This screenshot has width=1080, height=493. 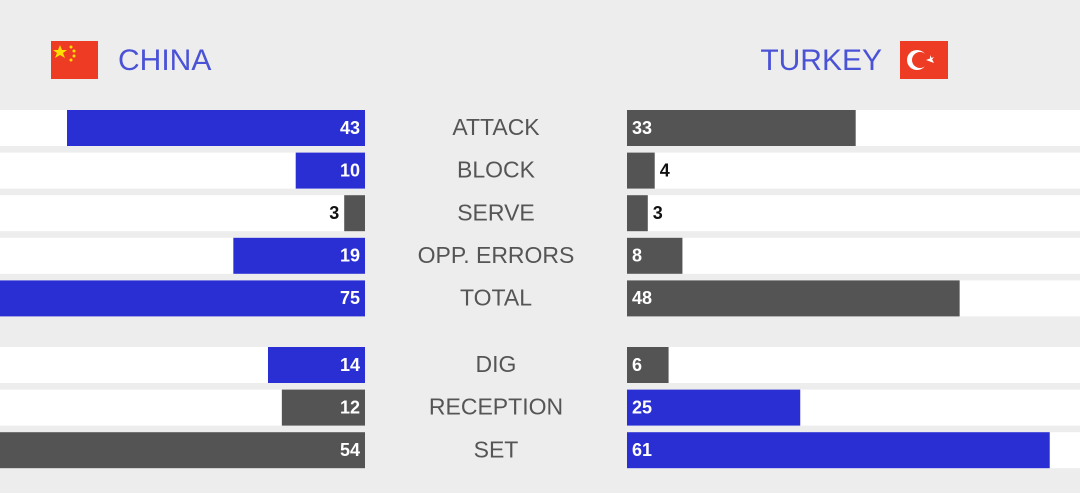 I want to click on value-label: 14, so click(x=350, y=365).